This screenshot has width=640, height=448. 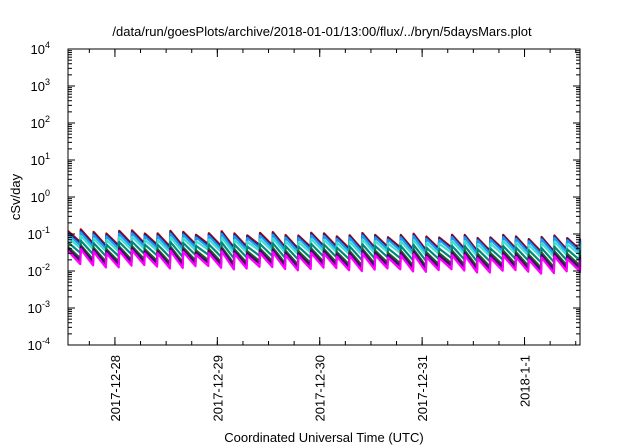 I want to click on y-tick-exponent: 1, so click(x=47, y=156).